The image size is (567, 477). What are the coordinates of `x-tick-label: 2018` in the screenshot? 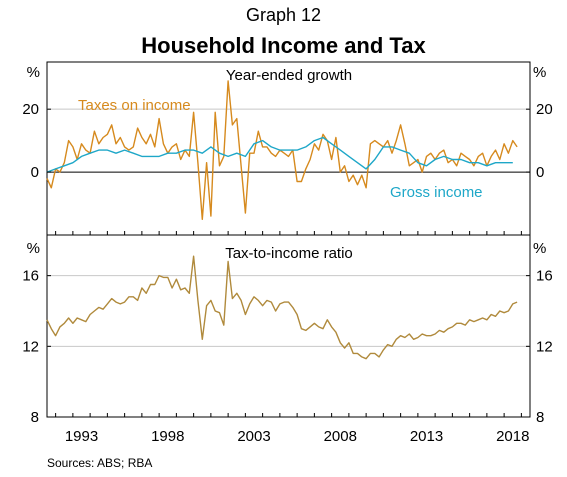 It's located at (512, 436).